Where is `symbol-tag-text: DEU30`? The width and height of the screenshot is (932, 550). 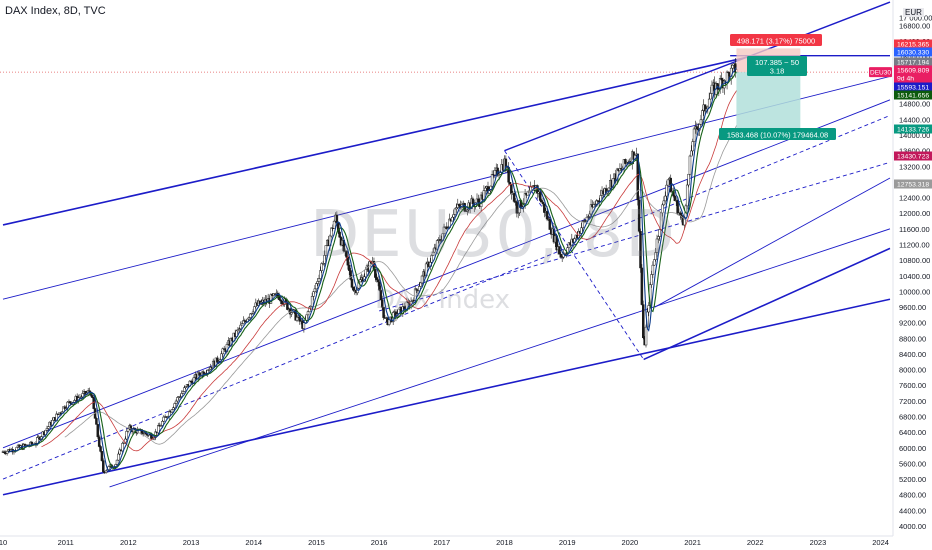 symbol-tag-text: DEU30 is located at coordinates (880, 73).